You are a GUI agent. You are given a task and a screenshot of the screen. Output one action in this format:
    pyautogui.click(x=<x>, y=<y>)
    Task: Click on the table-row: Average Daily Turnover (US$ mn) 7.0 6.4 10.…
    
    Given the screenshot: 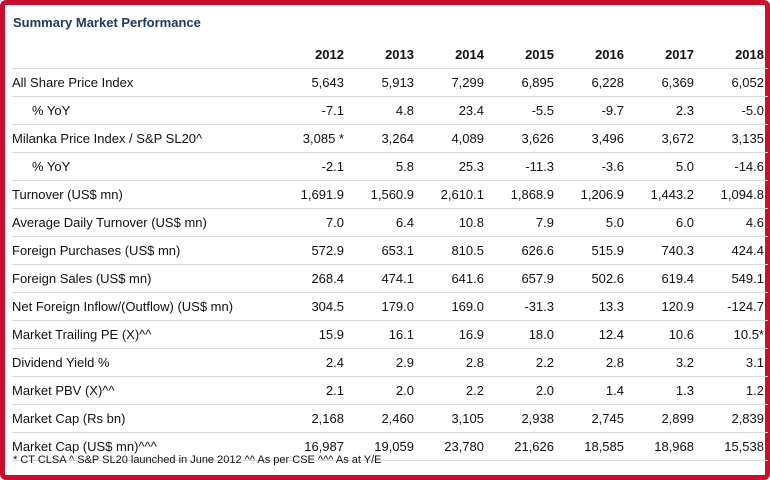 What is the action you would take?
    pyautogui.click(x=390, y=222)
    